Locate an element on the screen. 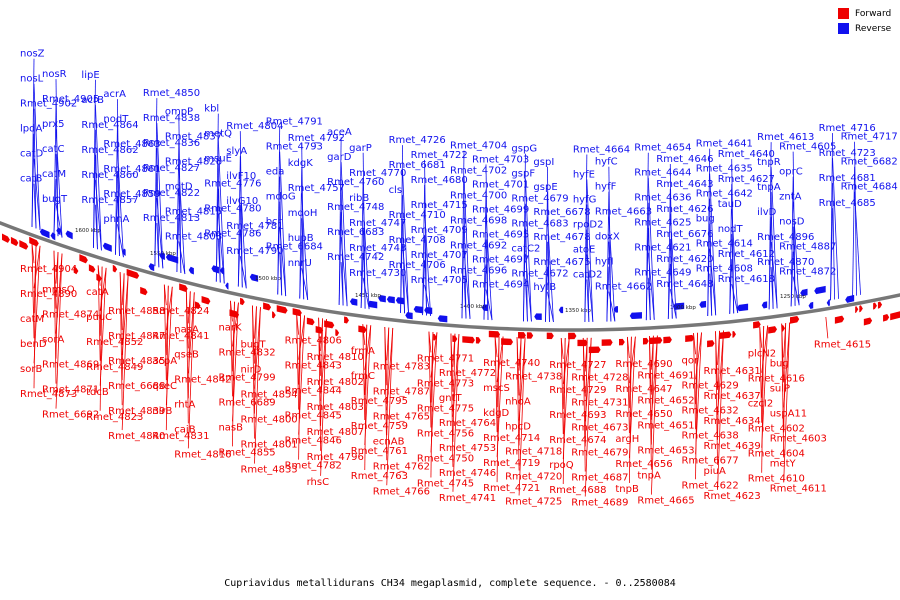 The height and width of the screenshot is (600, 900). forward-gene-label: Rmet_4602 is located at coordinates (776, 429).